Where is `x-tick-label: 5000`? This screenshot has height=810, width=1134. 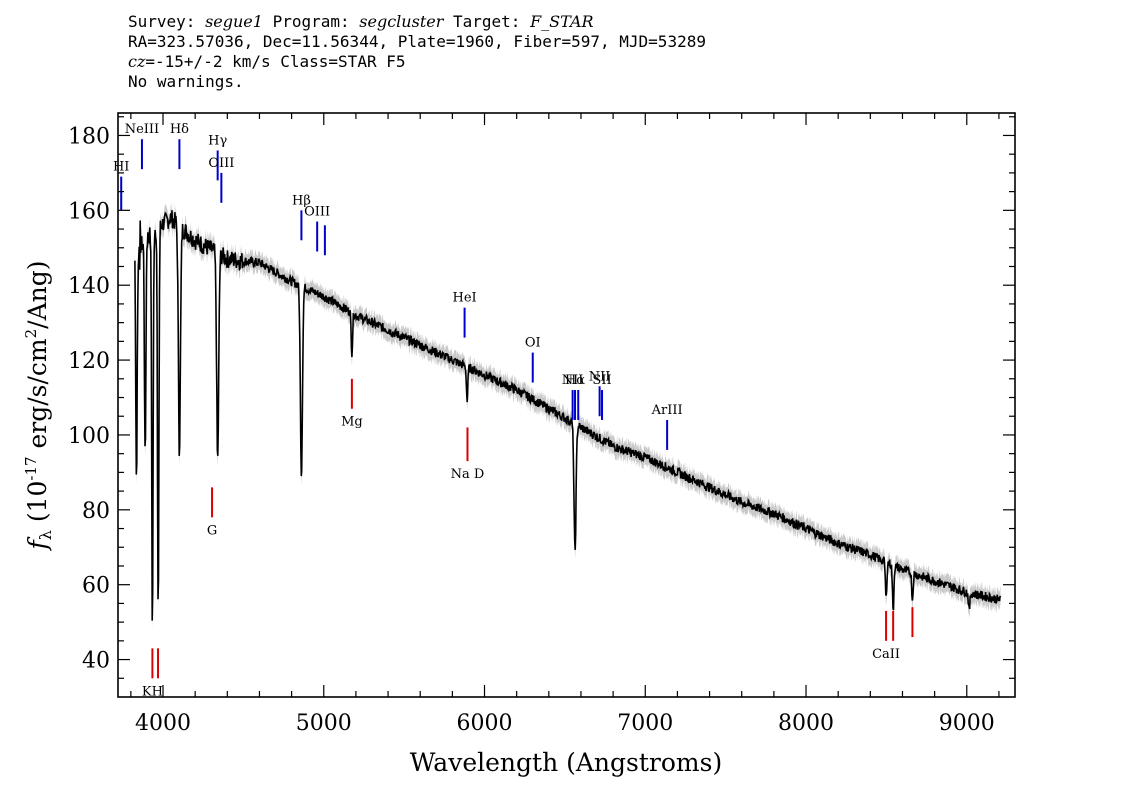 x-tick-label: 5000 is located at coordinates (324, 723).